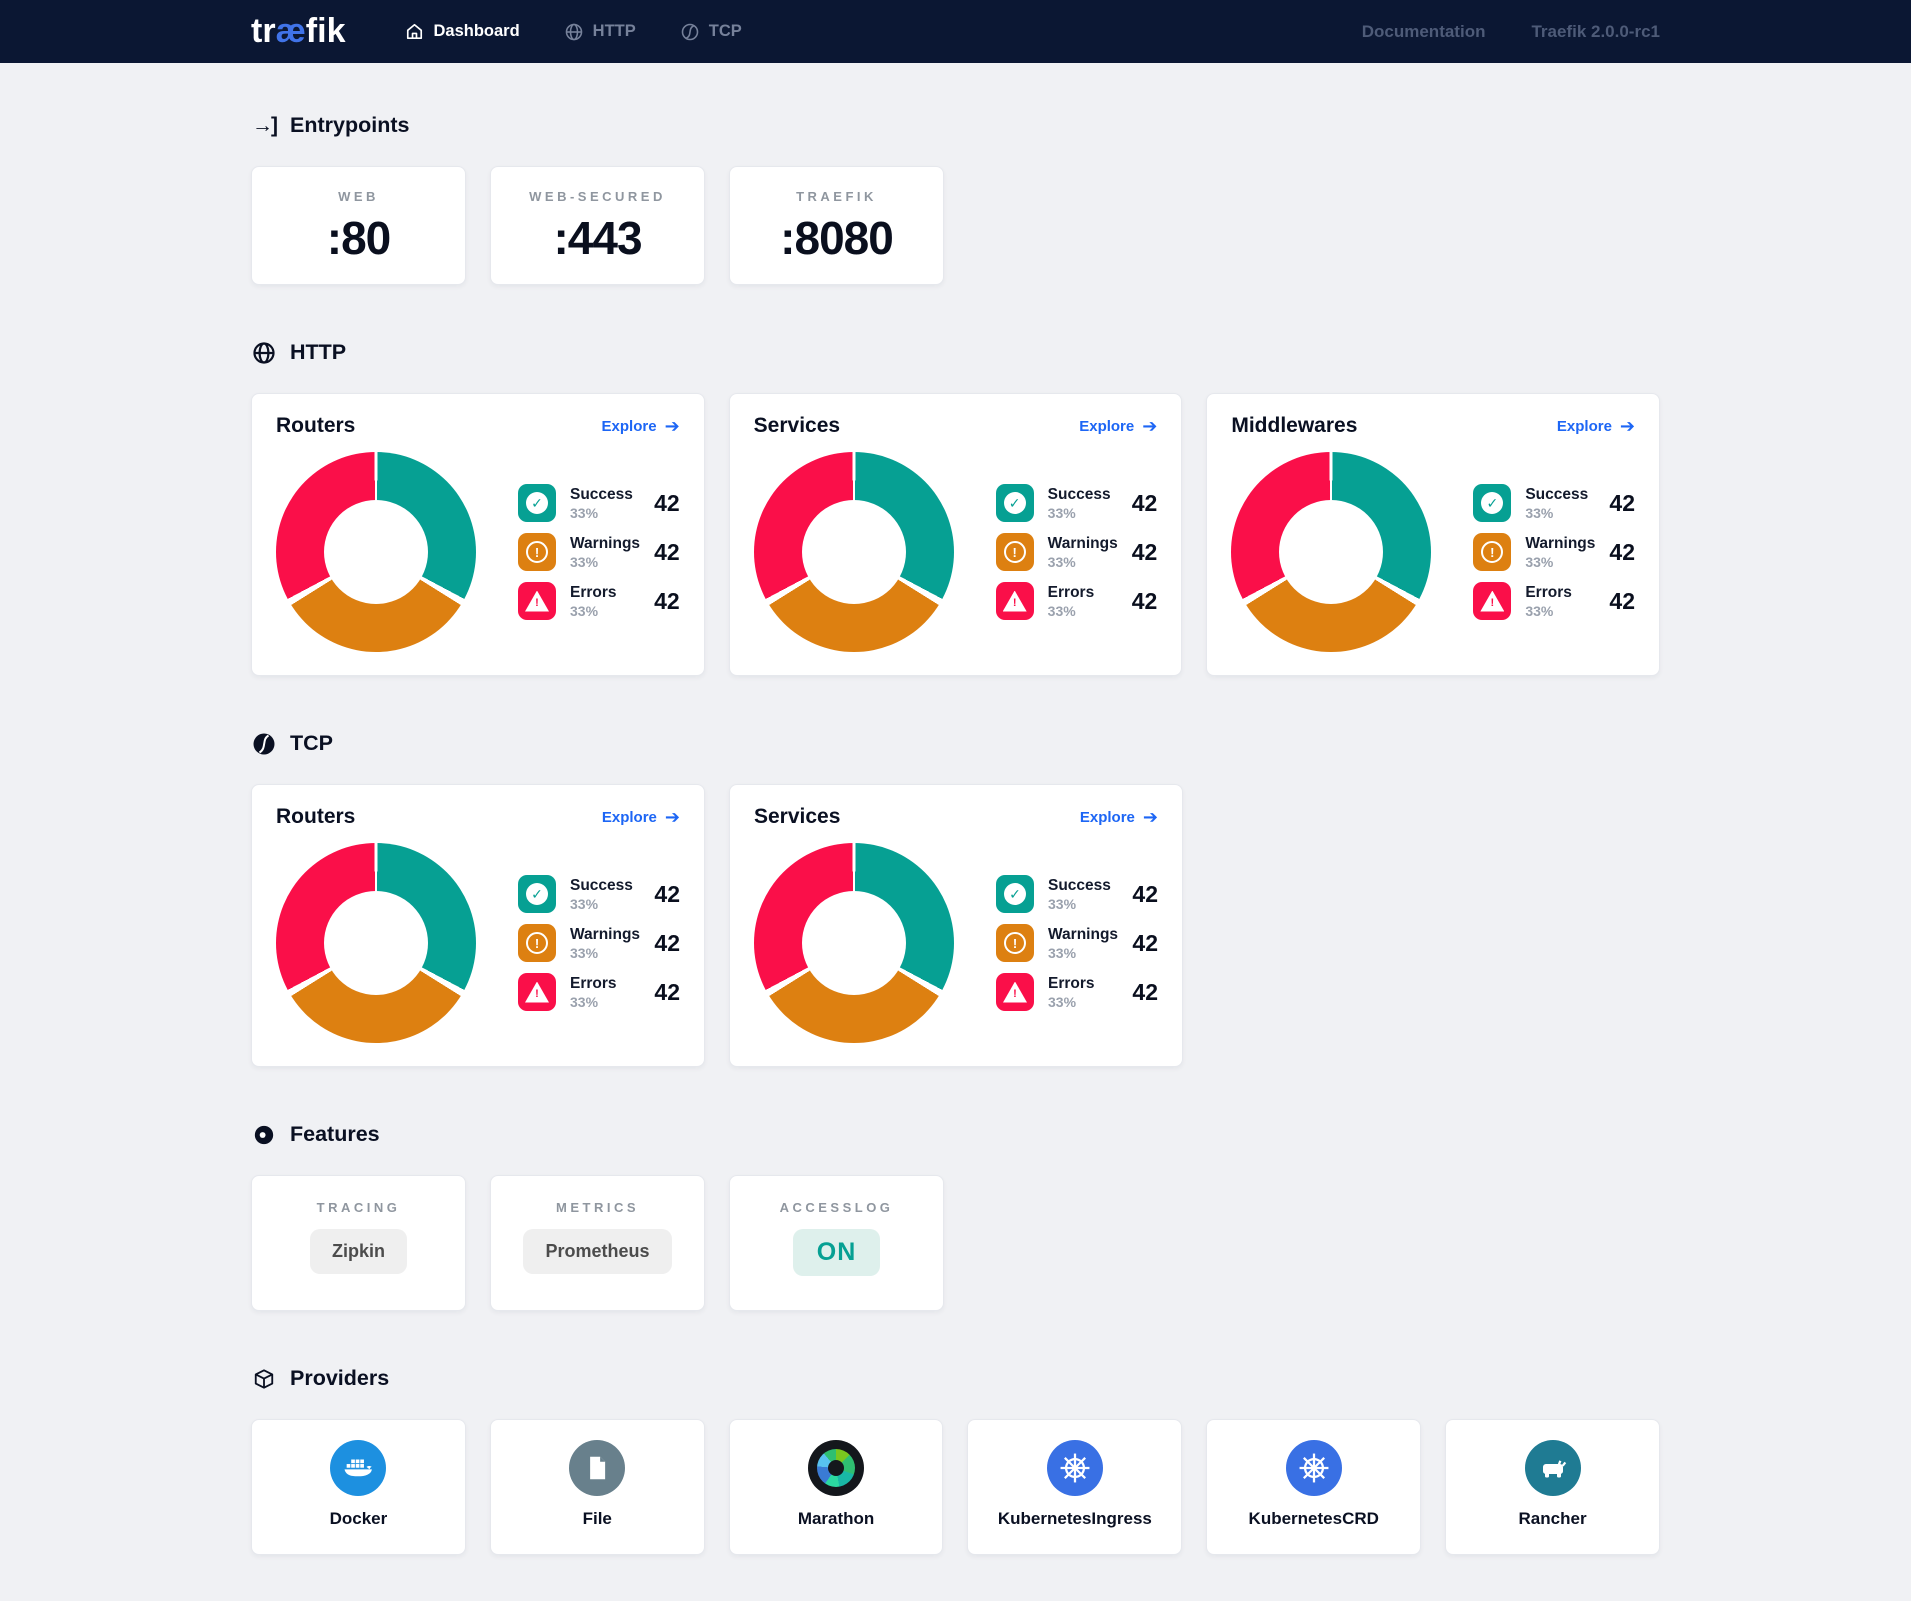 The image size is (1911, 1601). Describe the element at coordinates (264, 1135) in the screenshot. I see `features-icon` at that location.